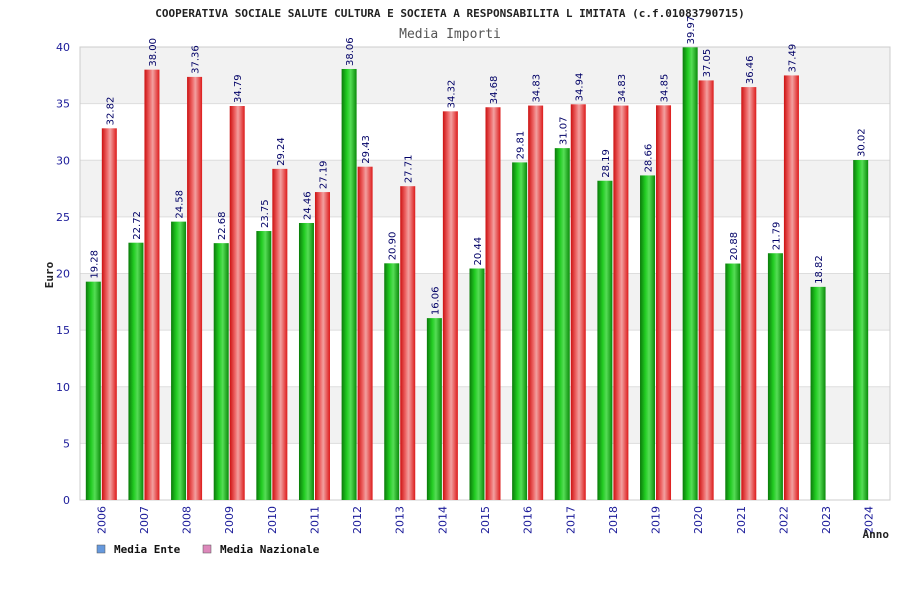  What do you see at coordinates (237, 303) in the screenshot?
I see `bar-media-nazionale-2009` at bounding box center [237, 303].